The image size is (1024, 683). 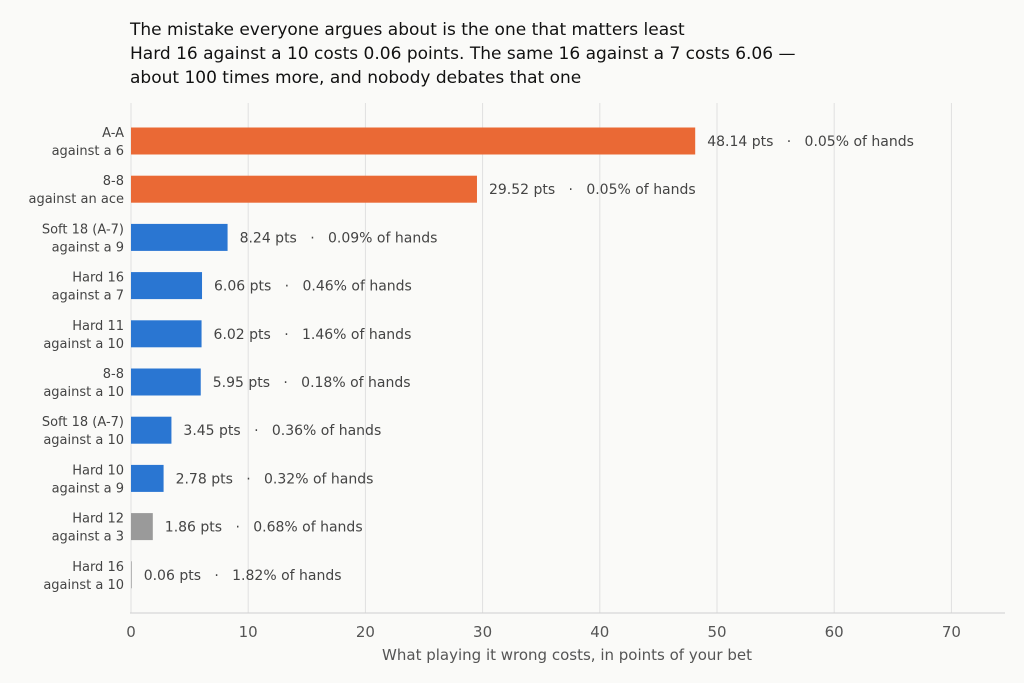 What do you see at coordinates (248, 632) in the screenshot?
I see `x-tick-label: 10` at bounding box center [248, 632].